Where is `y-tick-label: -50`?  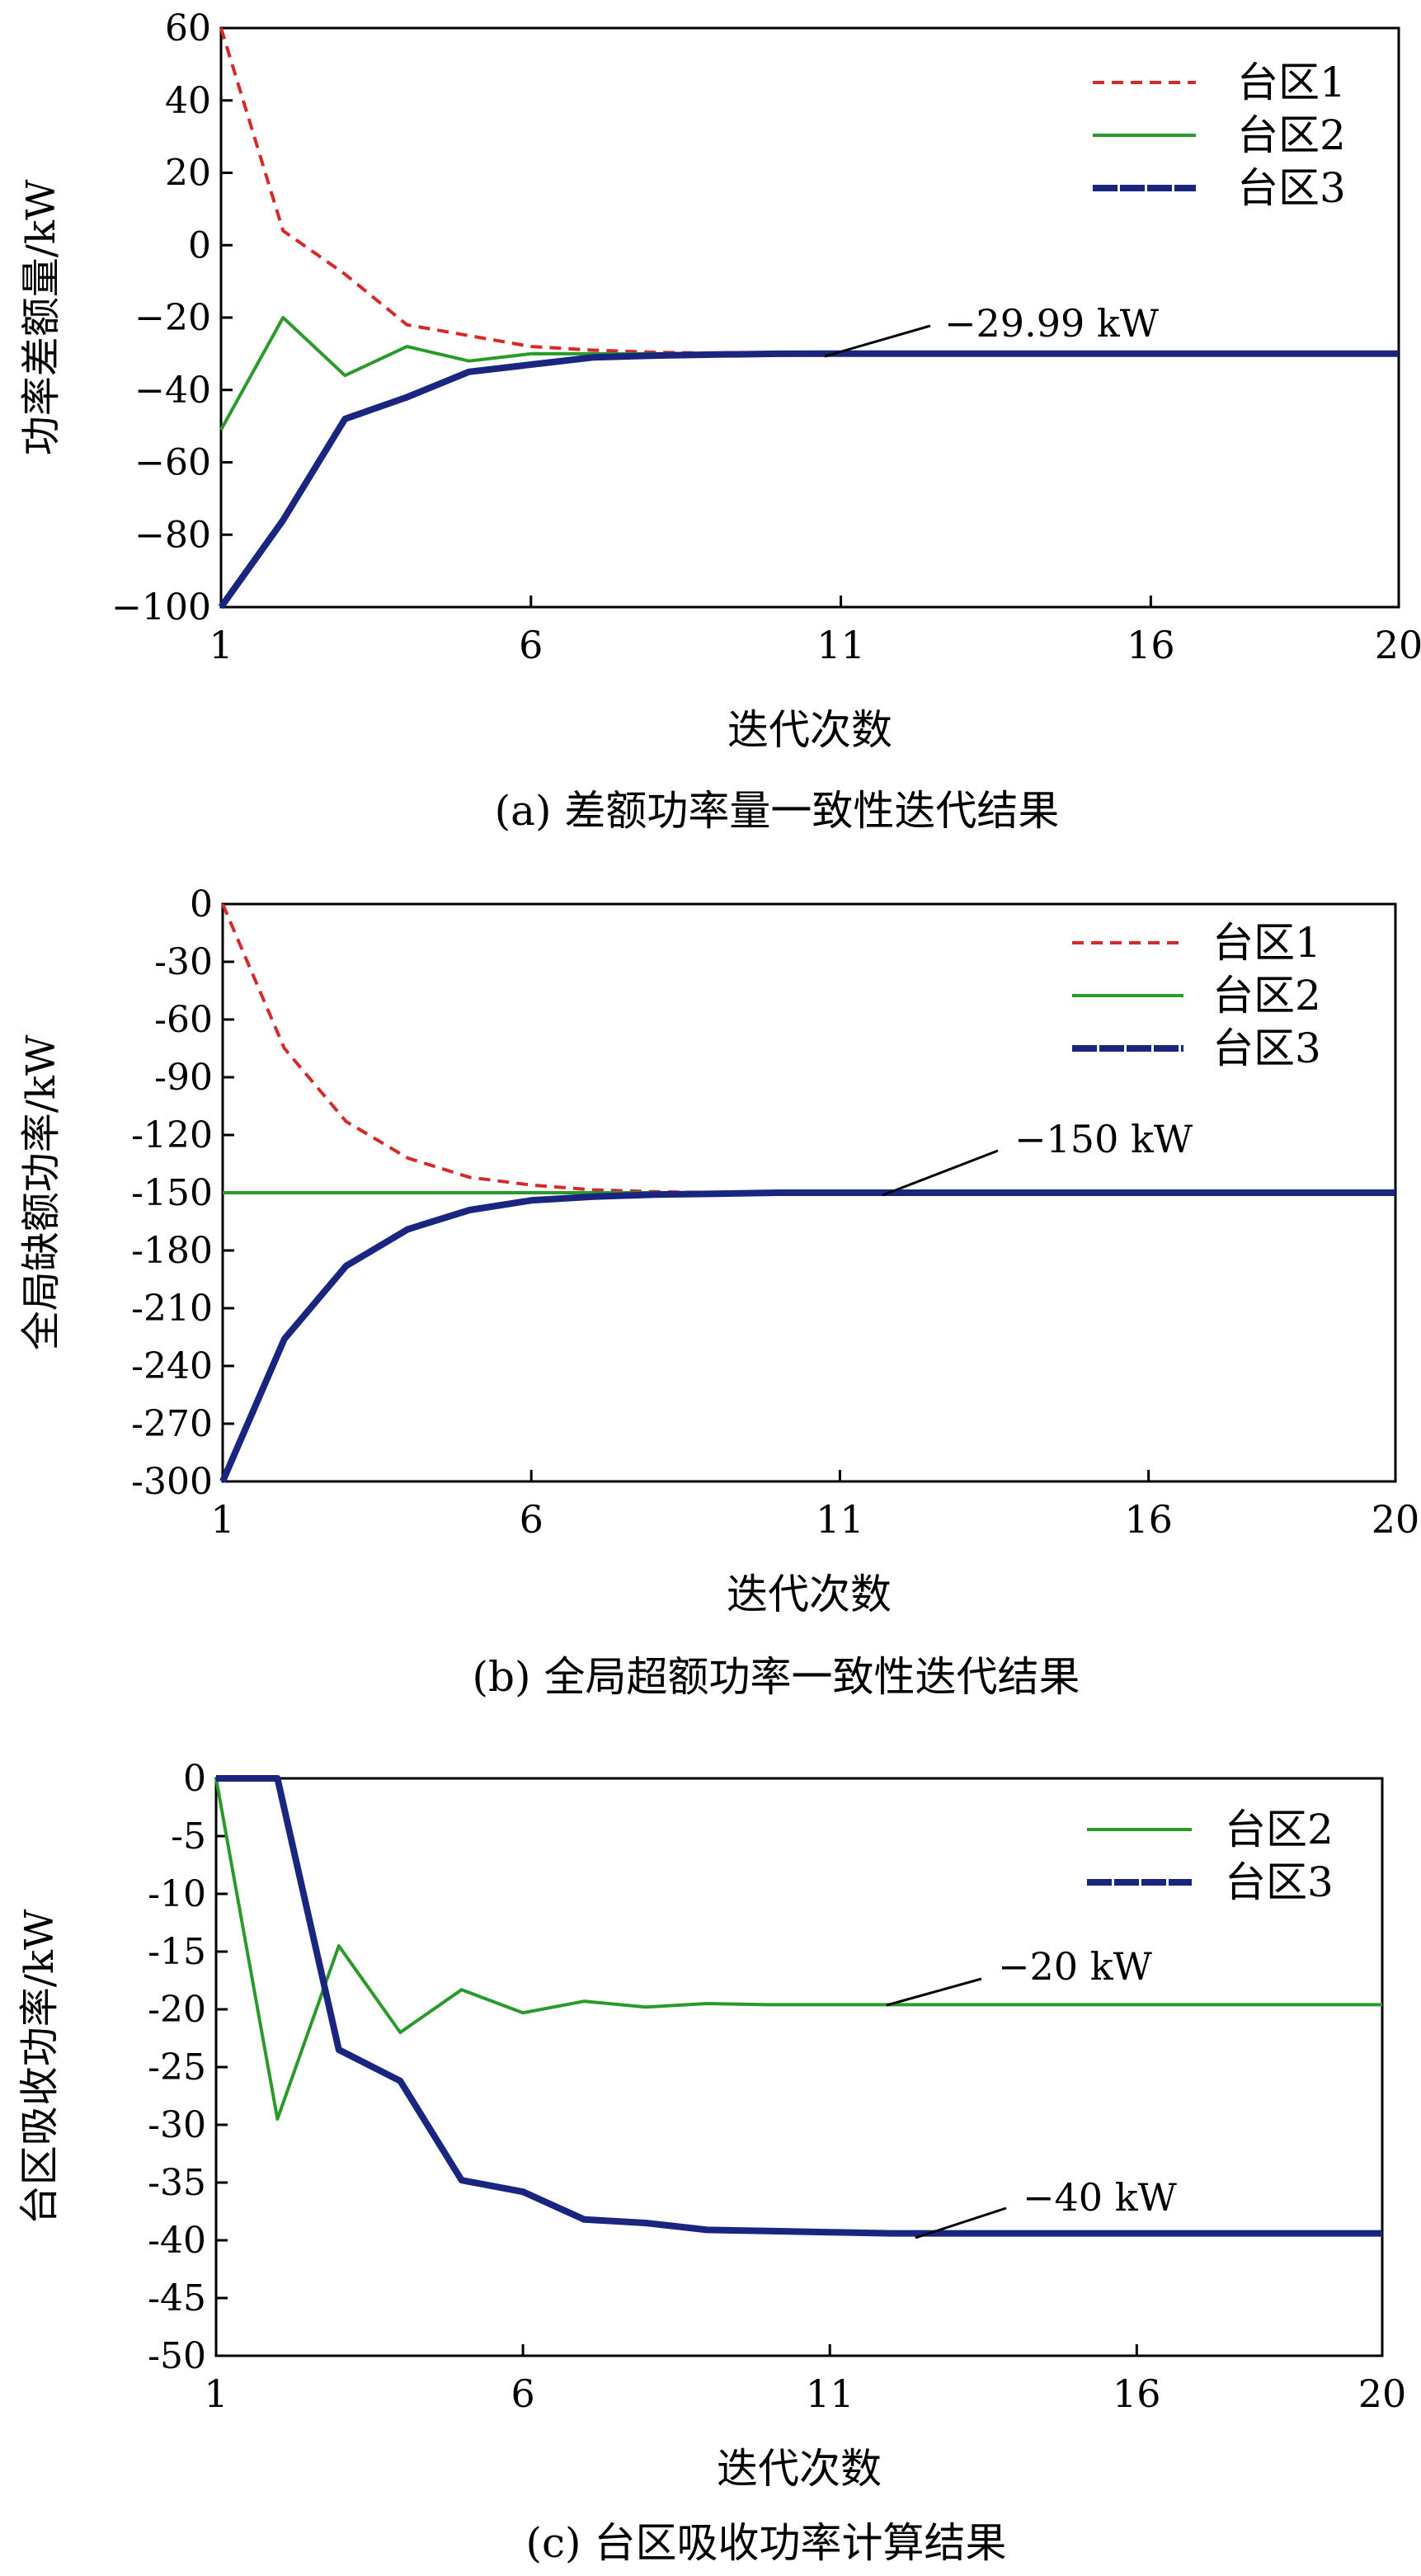 y-tick-label: -50 is located at coordinates (177, 2356).